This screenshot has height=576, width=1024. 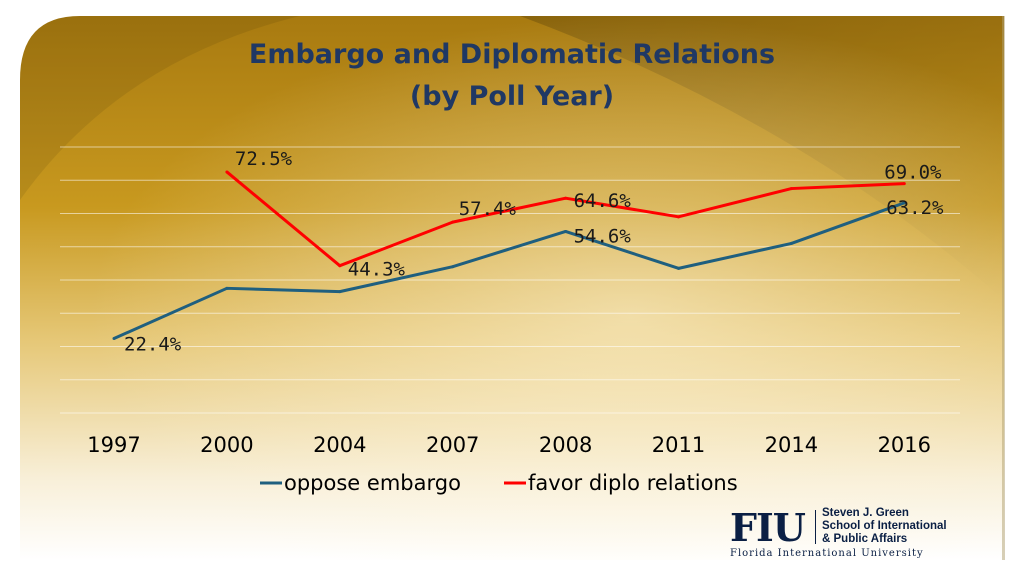 I want to click on data-label: 54.6%, so click(x=603, y=236).